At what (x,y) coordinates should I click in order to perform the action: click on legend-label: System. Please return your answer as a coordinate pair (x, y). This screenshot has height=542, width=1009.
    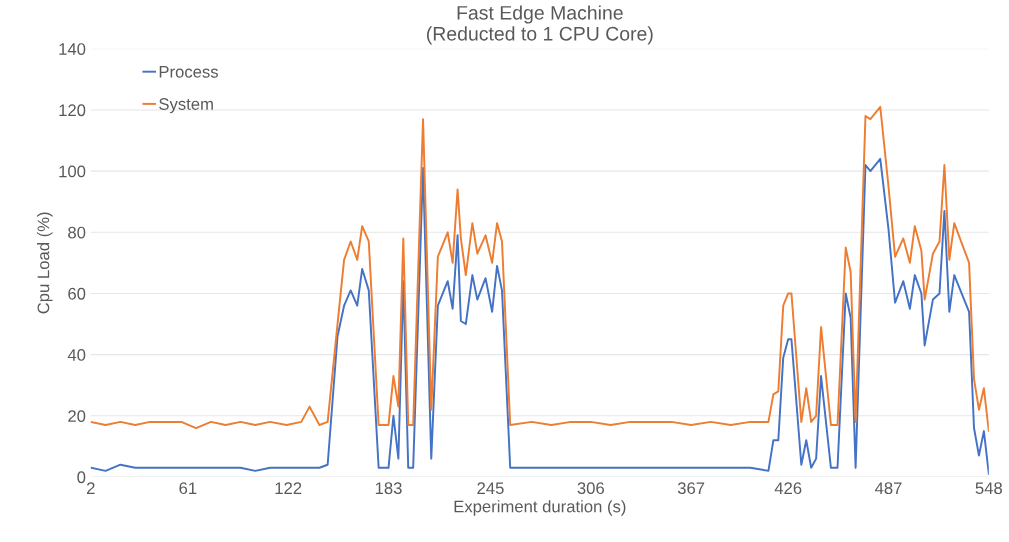
    Looking at the image, I should click on (186, 106).